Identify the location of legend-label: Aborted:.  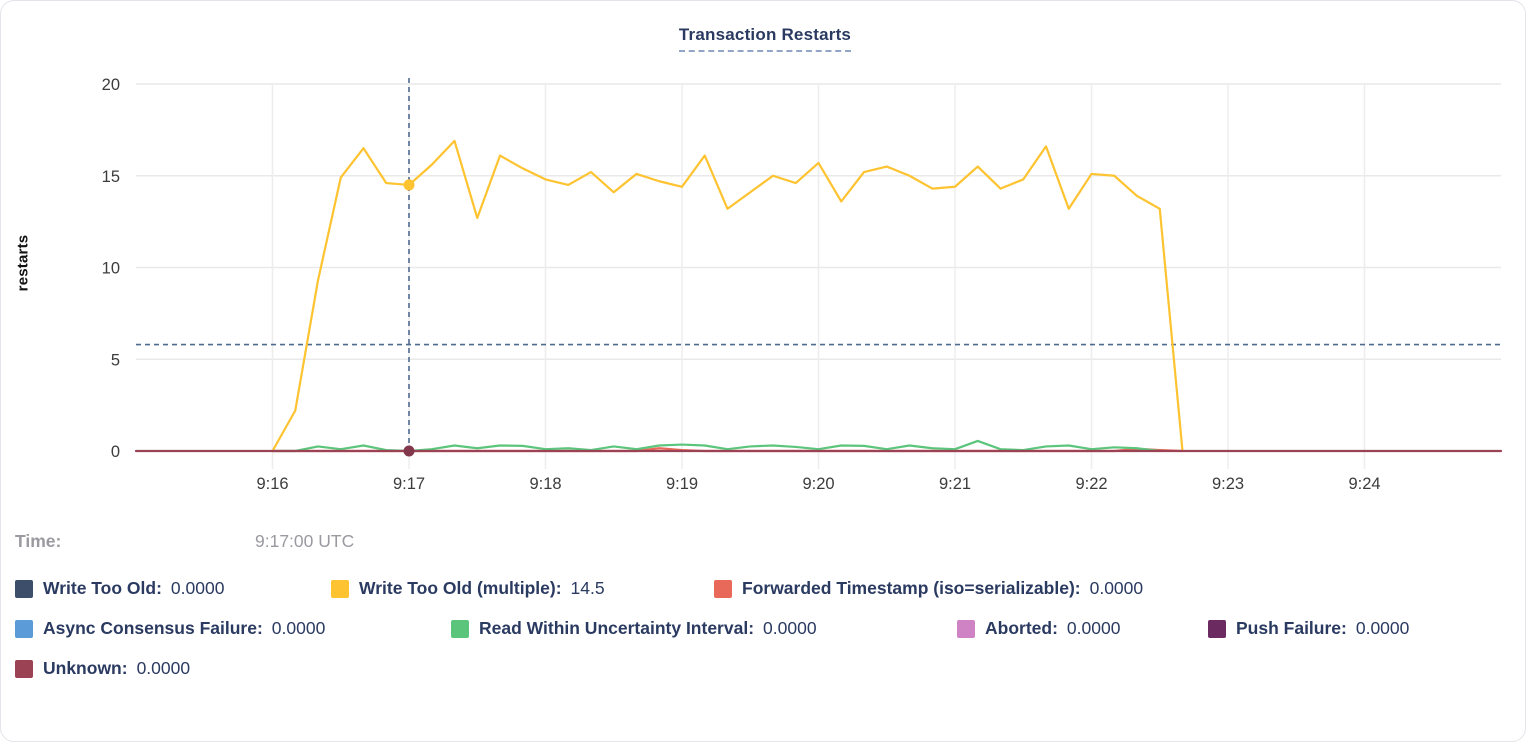
(1021, 628).